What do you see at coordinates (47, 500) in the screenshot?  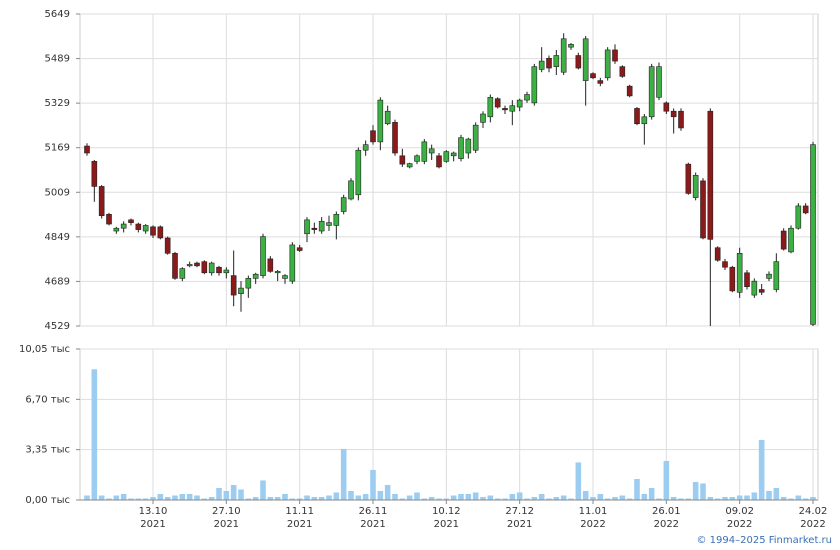 I see `y-tick-label: 0,00 тыс` at bounding box center [47, 500].